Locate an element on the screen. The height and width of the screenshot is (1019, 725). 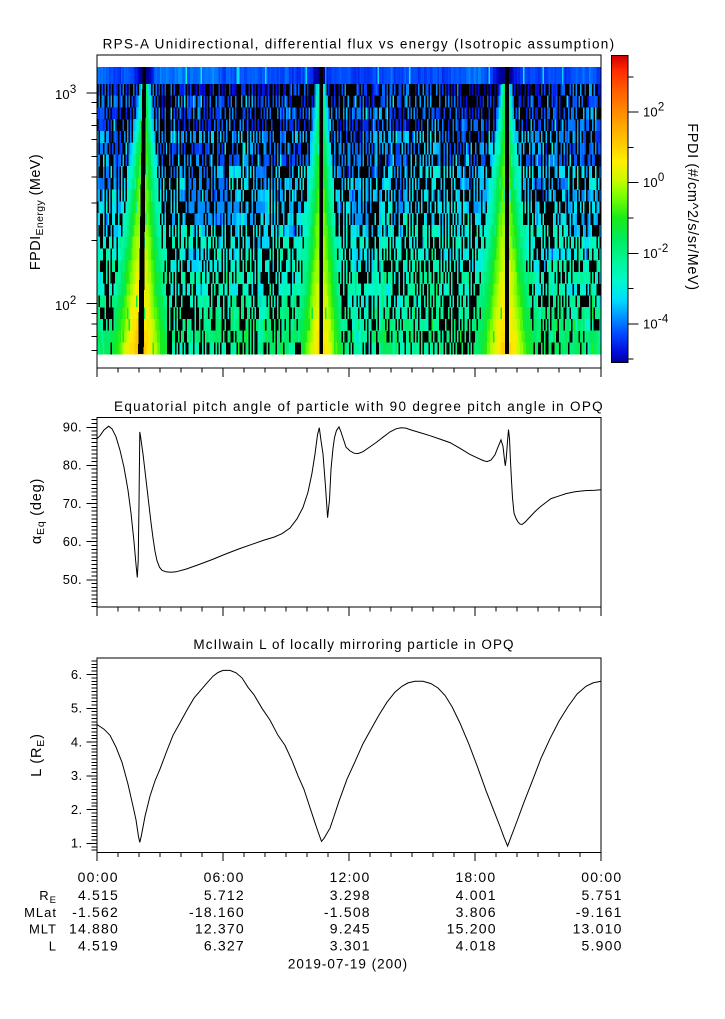
svg-text: 12.370 is located at coordinates (220, 929).